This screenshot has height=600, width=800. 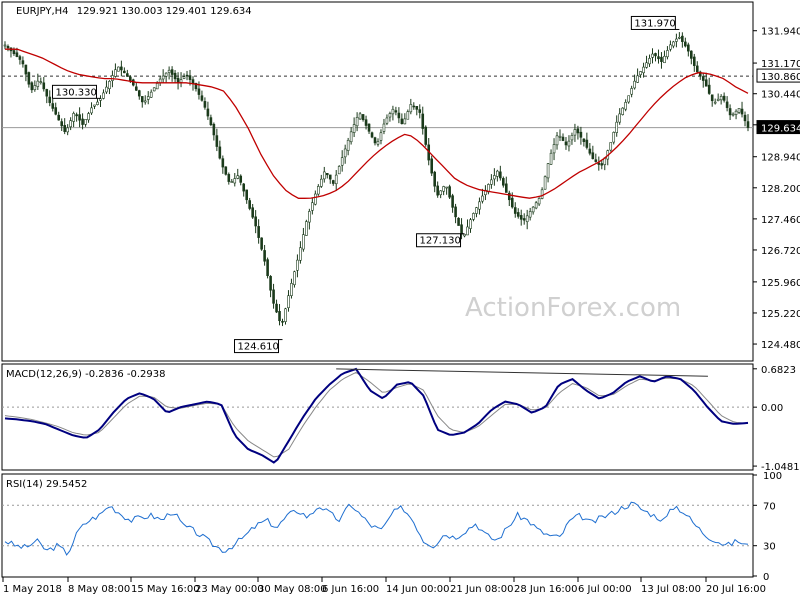 What do you see at coordinates (780, 220) in the screenshot?
I see `price-tick-label: 127.460` at bounding box center [780, 220].